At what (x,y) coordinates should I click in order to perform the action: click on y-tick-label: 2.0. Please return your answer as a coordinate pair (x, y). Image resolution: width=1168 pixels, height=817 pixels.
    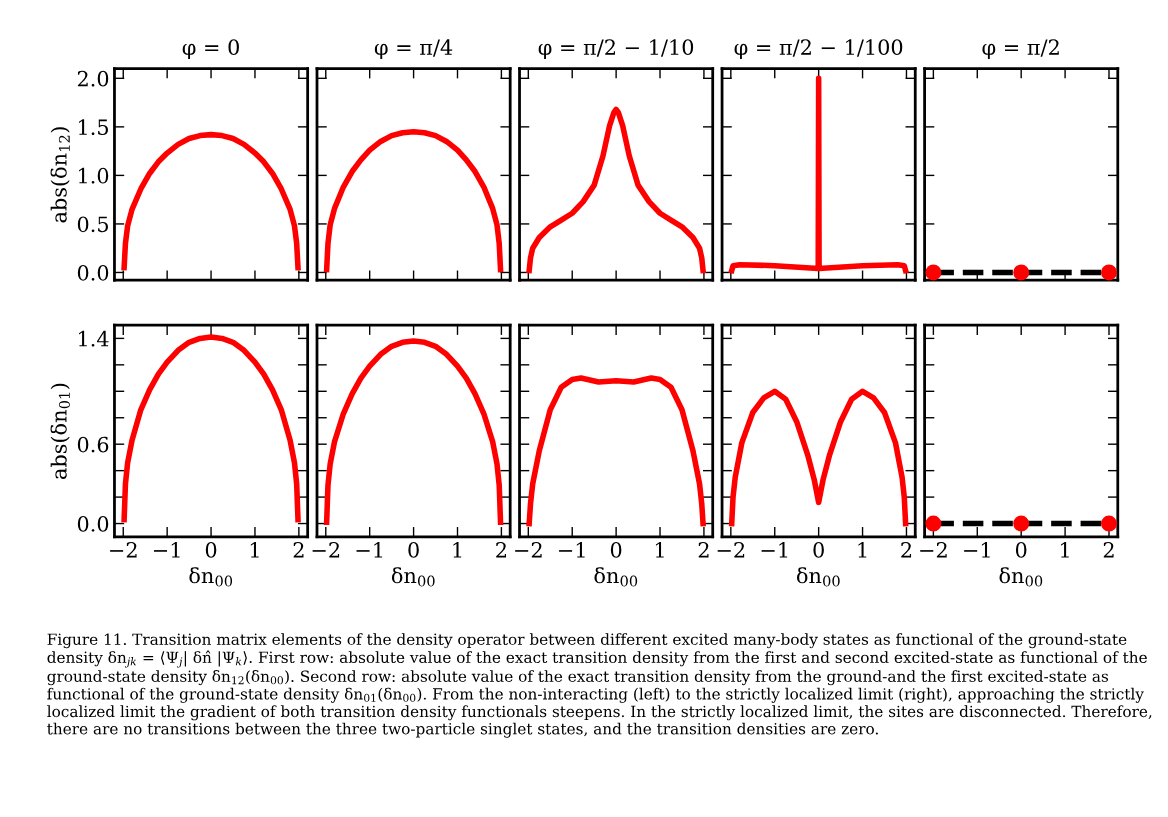
    Looking at the image, I should click on (93, 78).